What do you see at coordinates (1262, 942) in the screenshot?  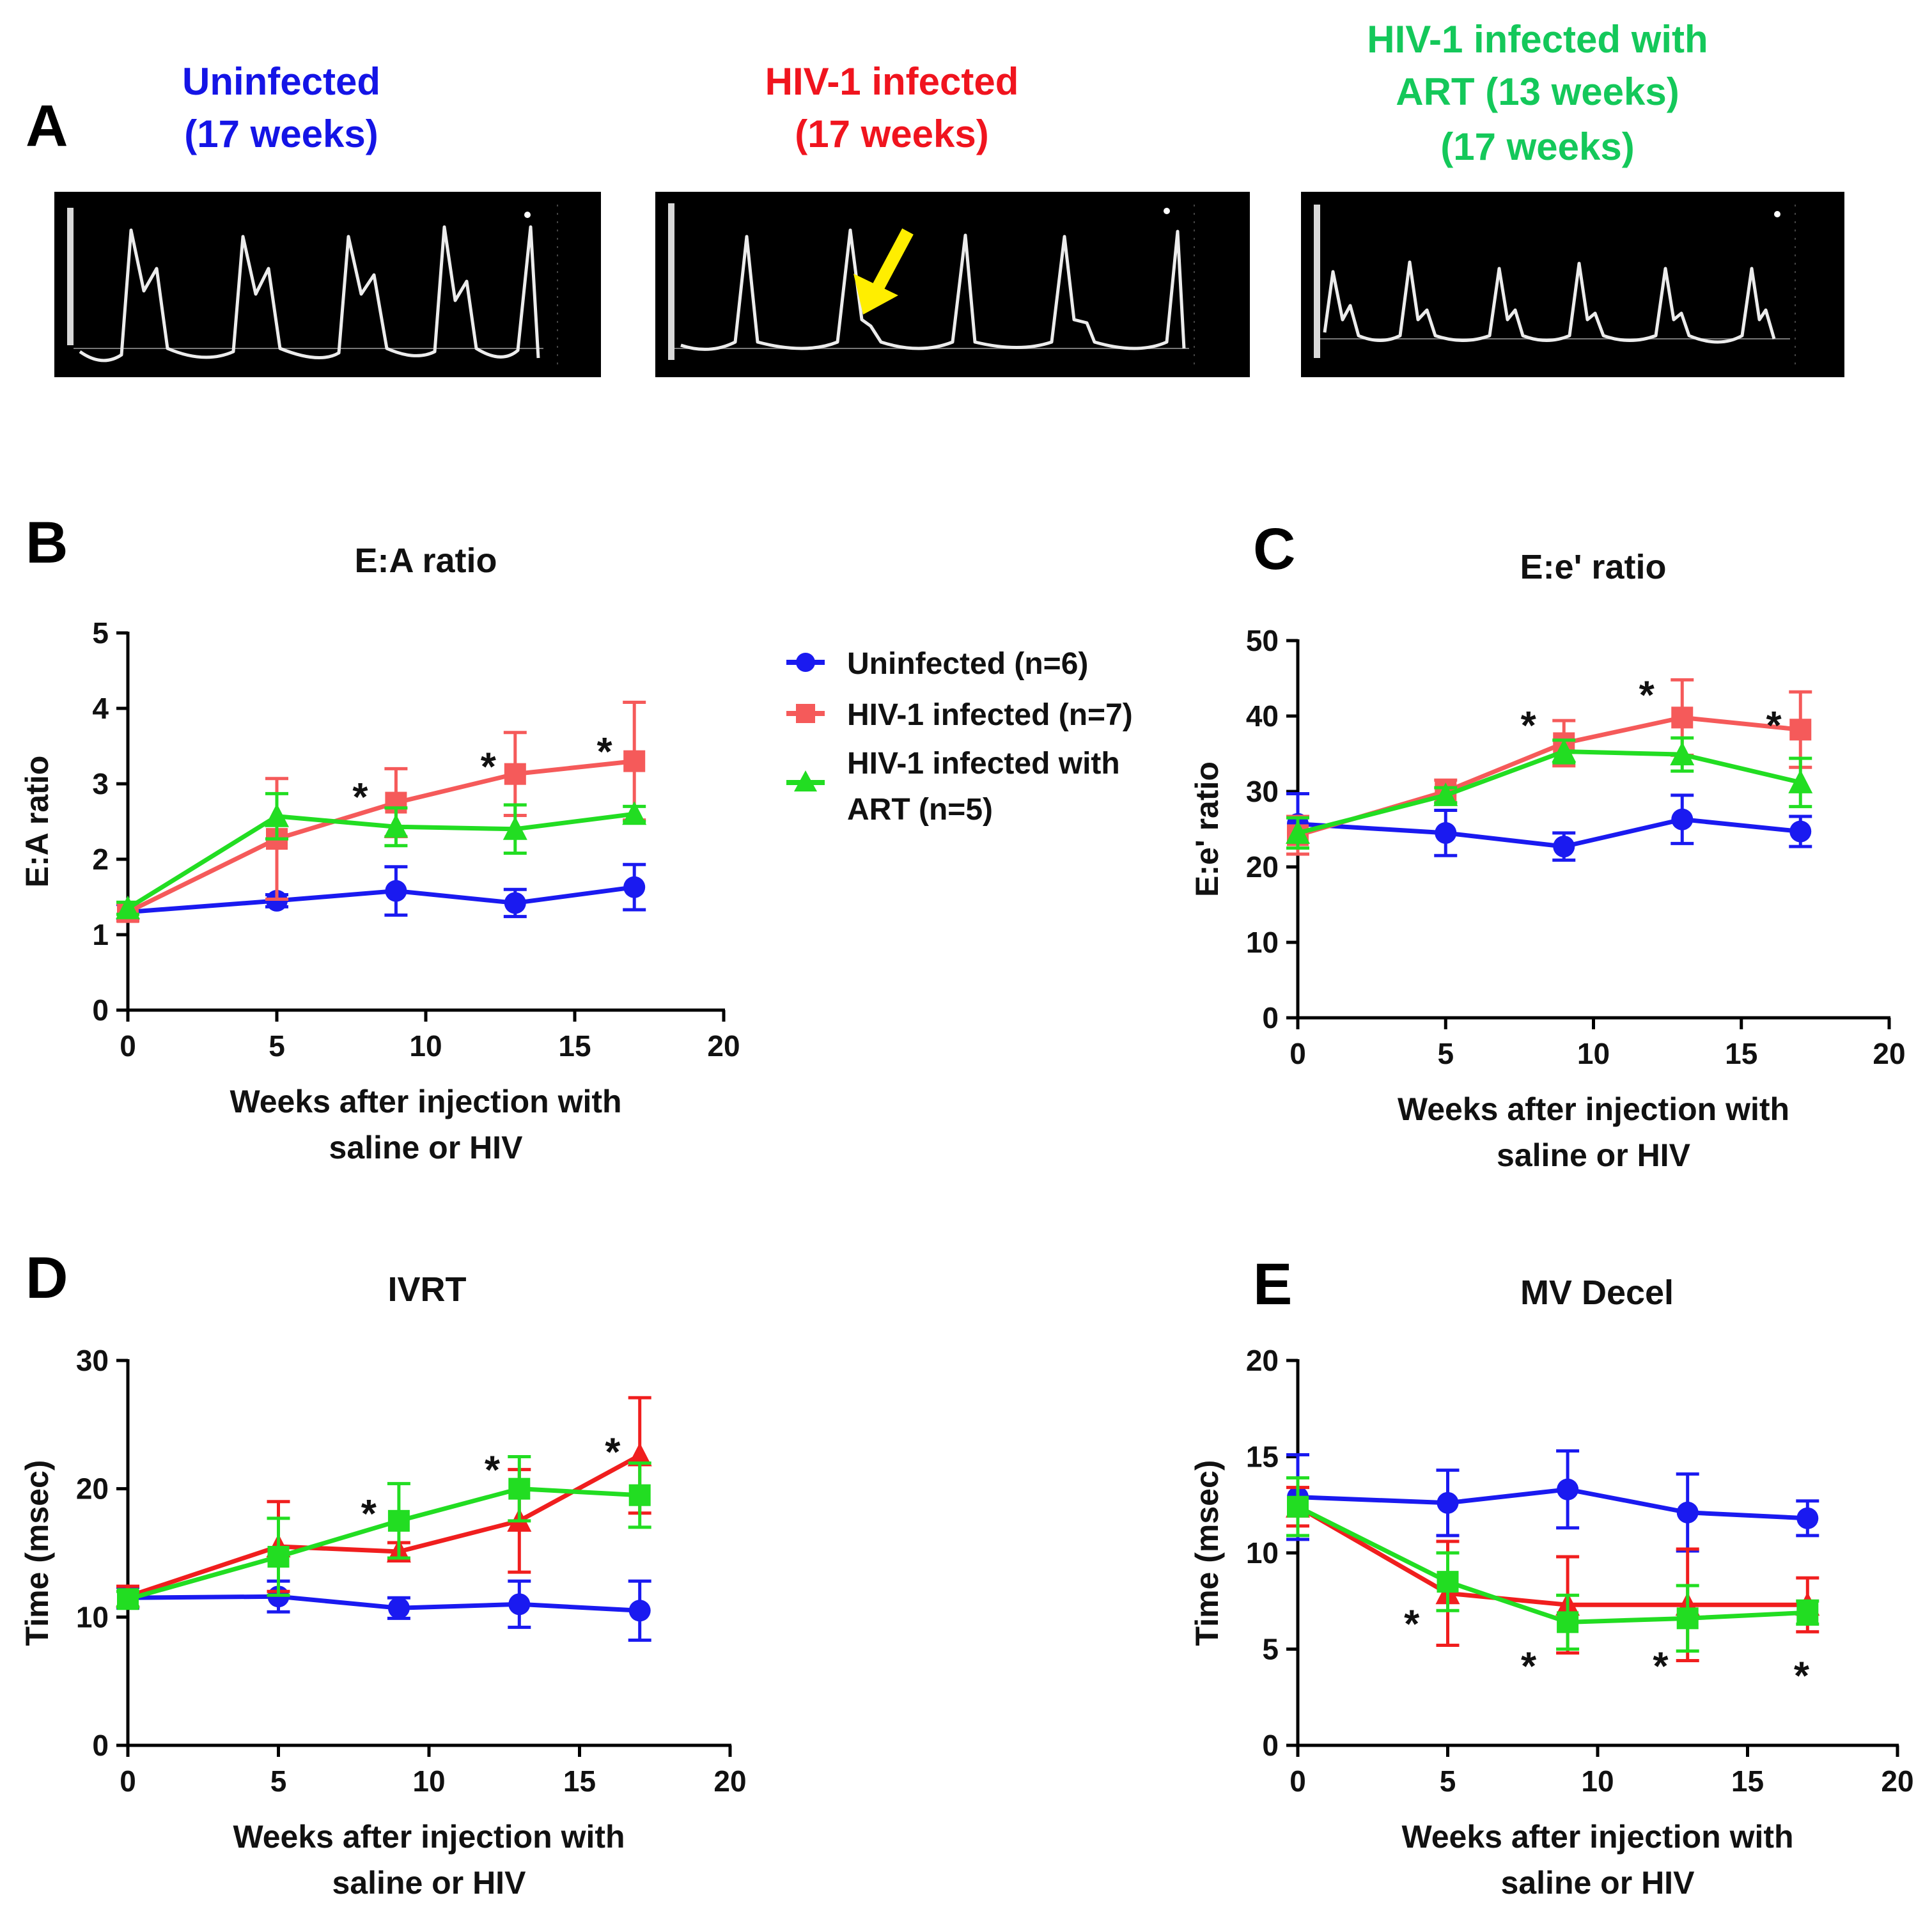 I see `y-tick-label: 10` at bounding box center [1262, 942].